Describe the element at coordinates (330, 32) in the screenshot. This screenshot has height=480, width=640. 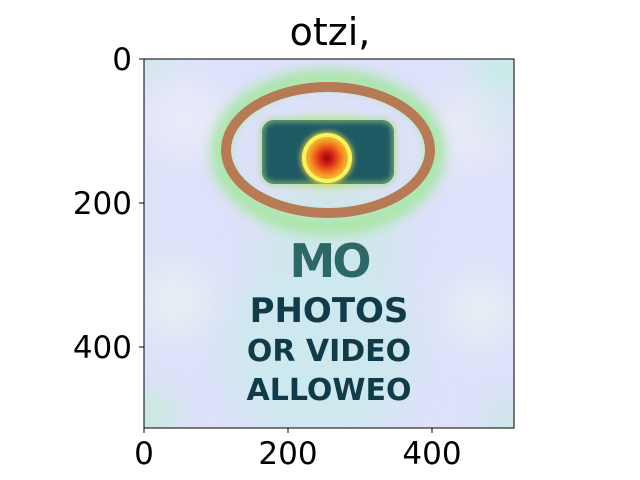
I see `plot-title: otzi,` at that location.